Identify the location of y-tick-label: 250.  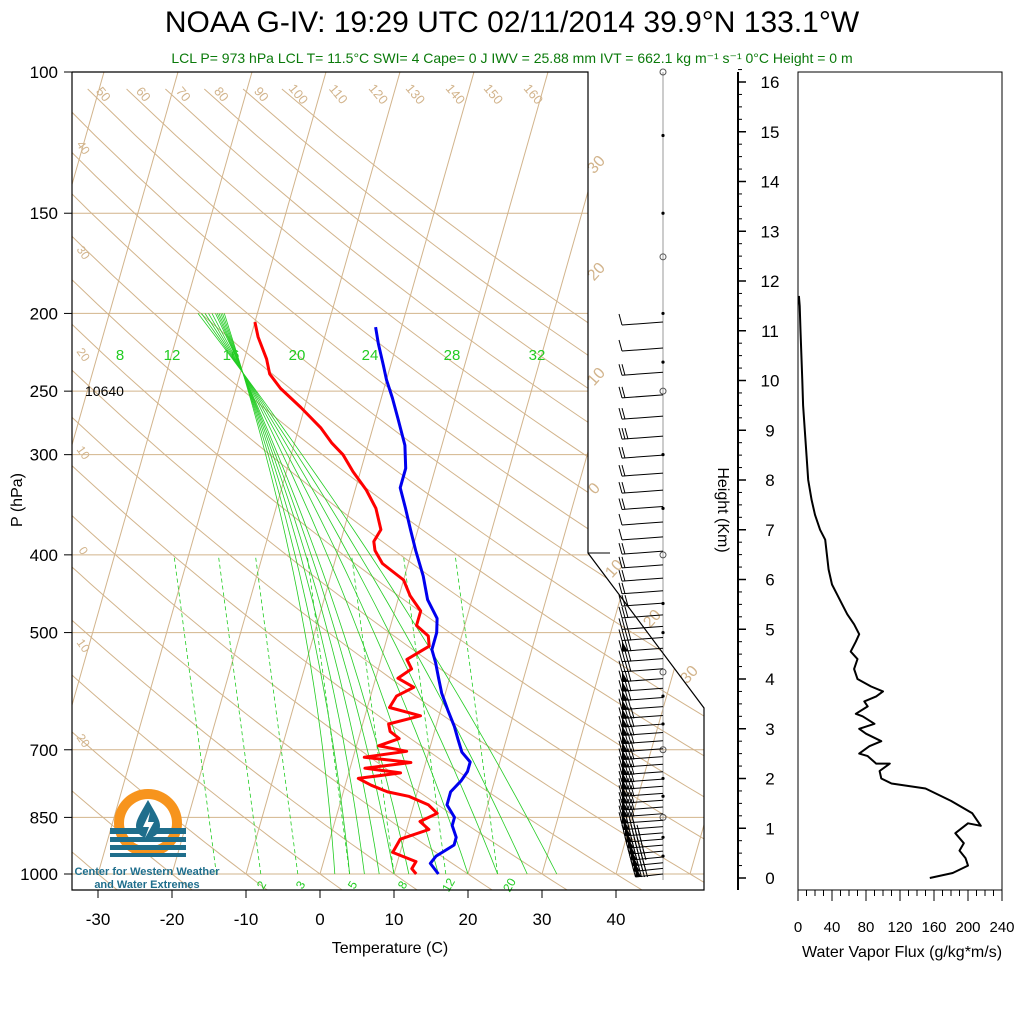
(44, 391).